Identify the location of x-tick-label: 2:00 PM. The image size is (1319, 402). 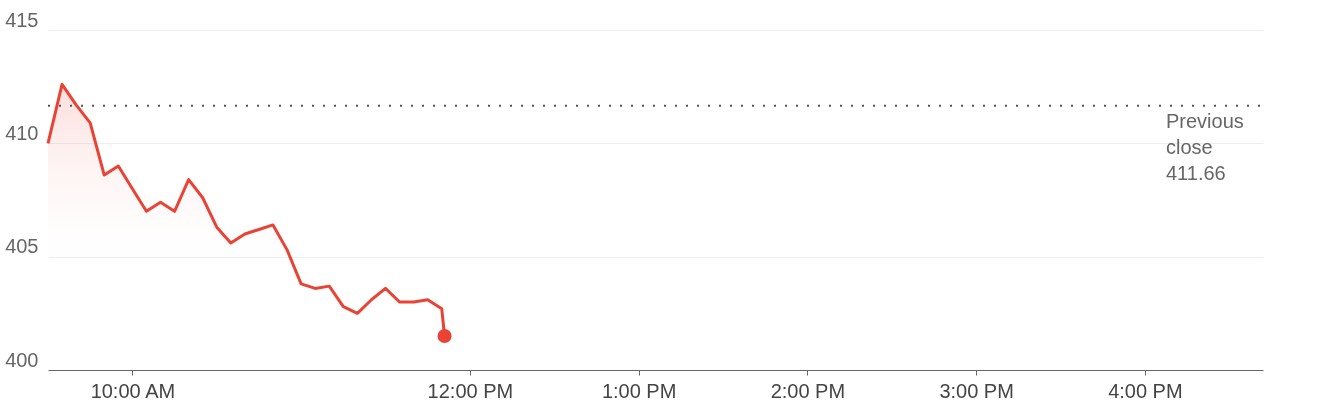
(808, 390).